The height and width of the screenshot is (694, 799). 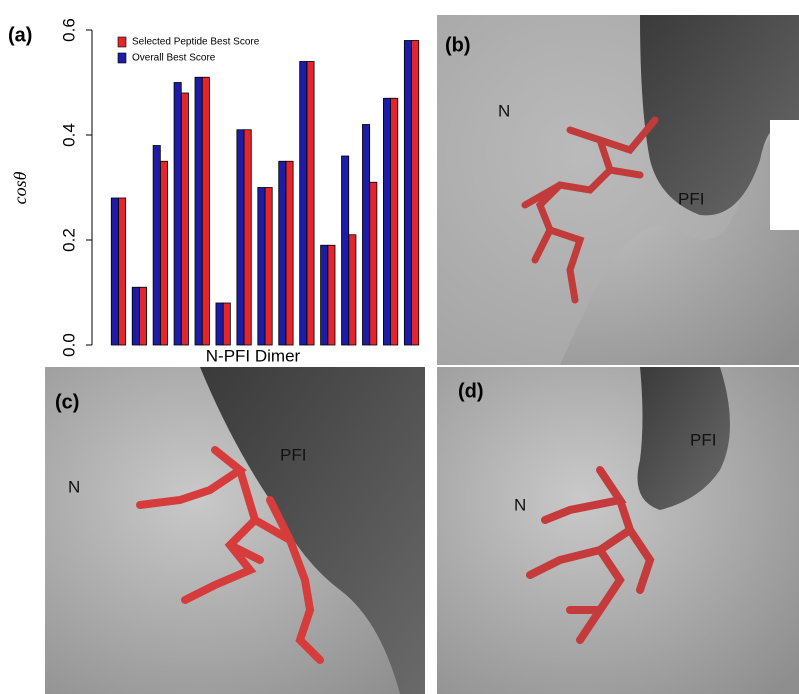 What do you see at coordinates (67, 402) in the screenshot?
I see `panel-label: (c)` at bounding box center [67, 402].